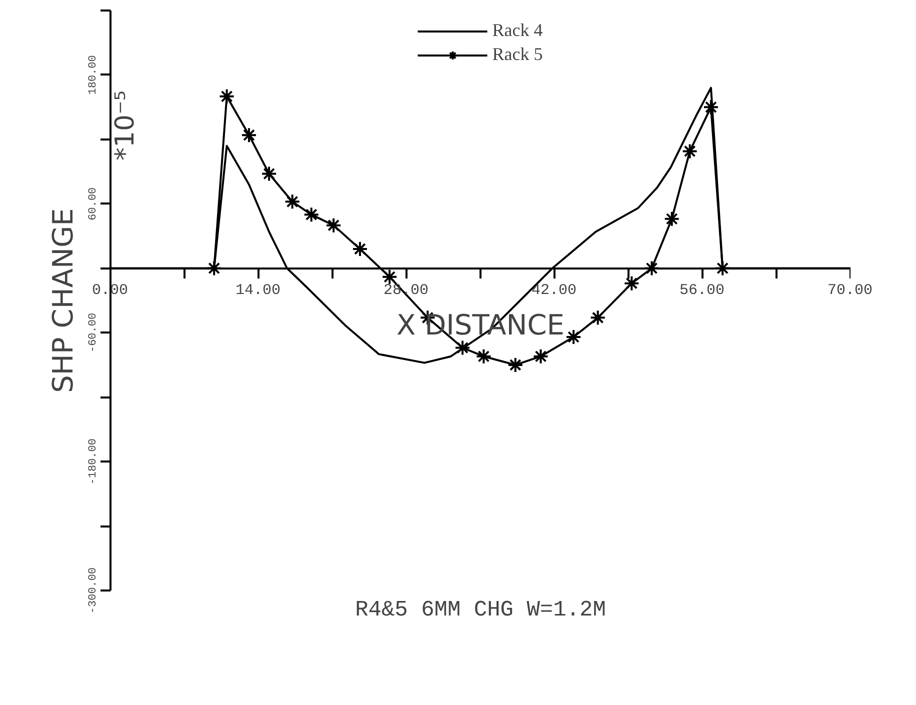  Describe the element at coordinates (94, 590) in the screenshot. I see `y-tick-label: -300.00` at that location.